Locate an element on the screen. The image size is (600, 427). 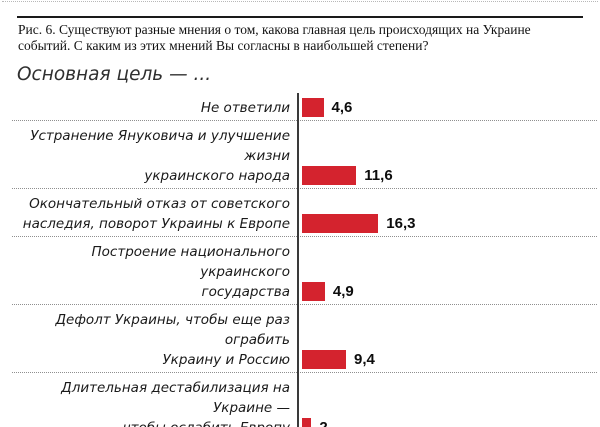
bar-cell: 11,6 is located at coordinates (447, 154).